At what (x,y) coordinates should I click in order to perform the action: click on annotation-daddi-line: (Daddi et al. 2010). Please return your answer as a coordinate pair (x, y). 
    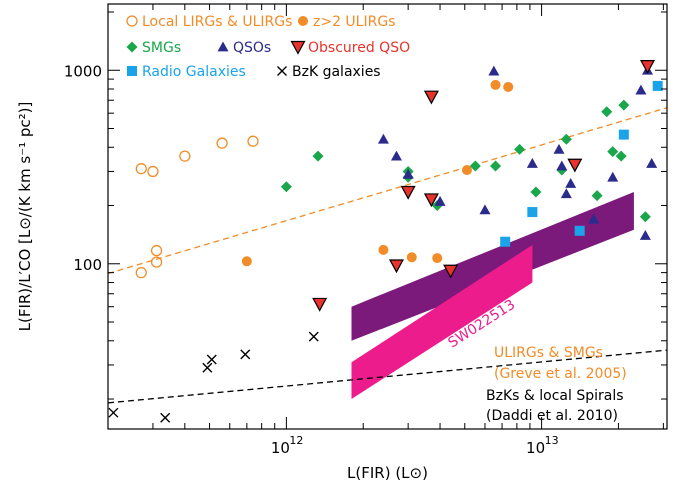
    Looking at the image, I should click on (552, 416).